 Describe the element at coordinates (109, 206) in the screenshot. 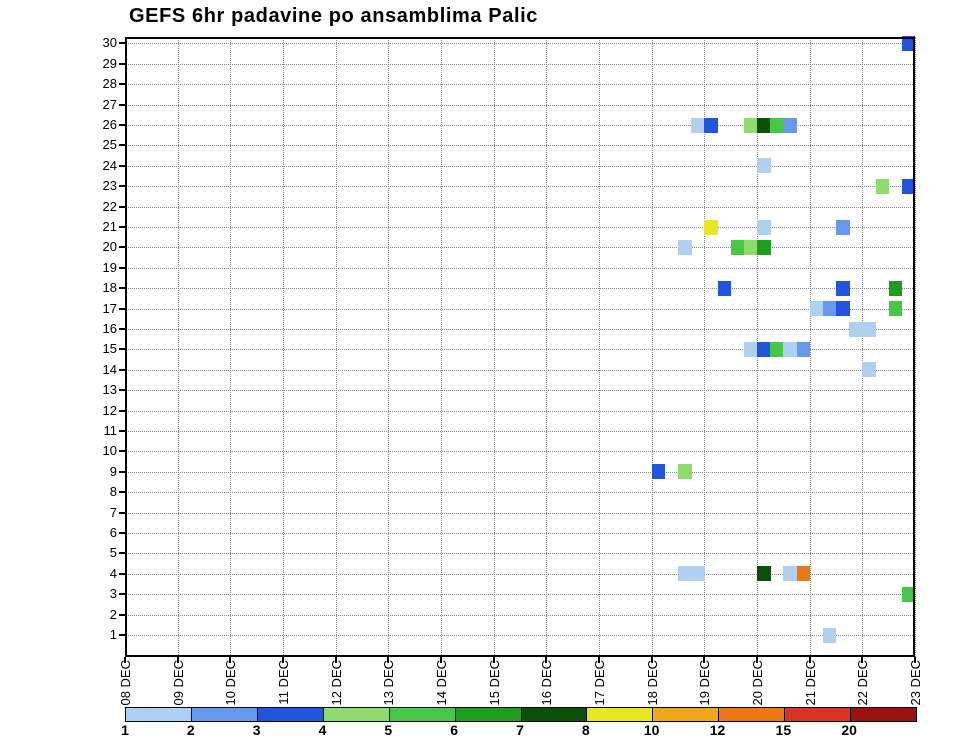

I see `y-axis-label: 22` at that location.